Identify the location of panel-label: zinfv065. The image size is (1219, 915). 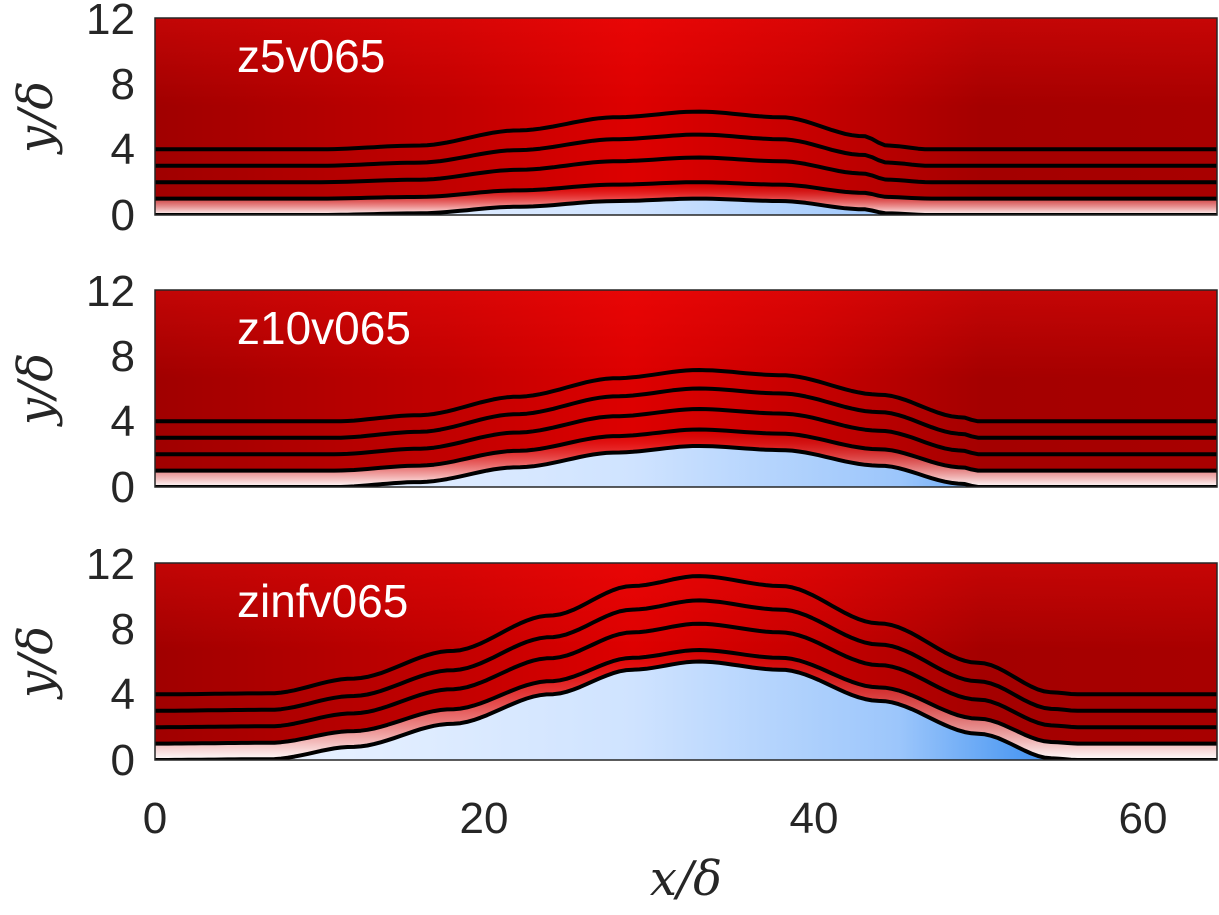
(322, 601).